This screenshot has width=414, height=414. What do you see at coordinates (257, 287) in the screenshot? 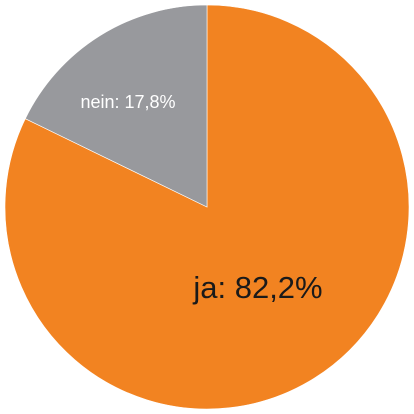
I see `slice-label-ja: ja: 82,2%` at bounding box center [257, 287].